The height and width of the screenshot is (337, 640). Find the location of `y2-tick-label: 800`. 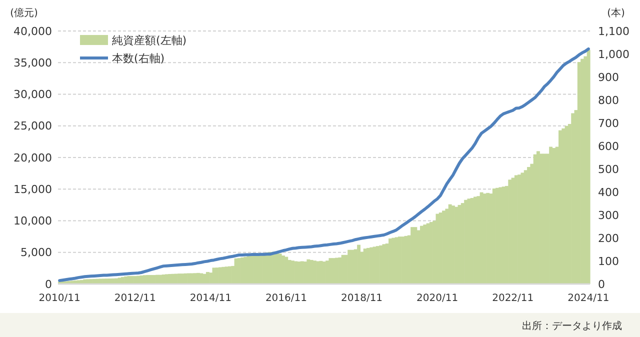

y2-tick-label: 800 is located at coordinates (608, 100).